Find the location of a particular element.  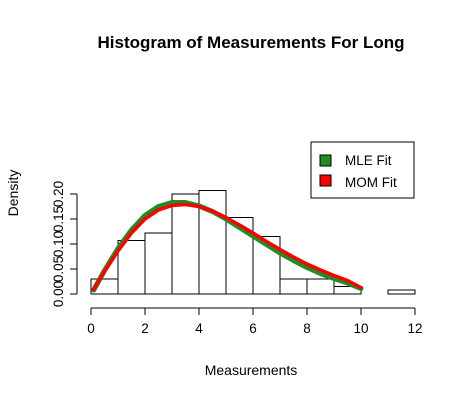

x-tick-label: 10 is located at coordinates (360, 328).